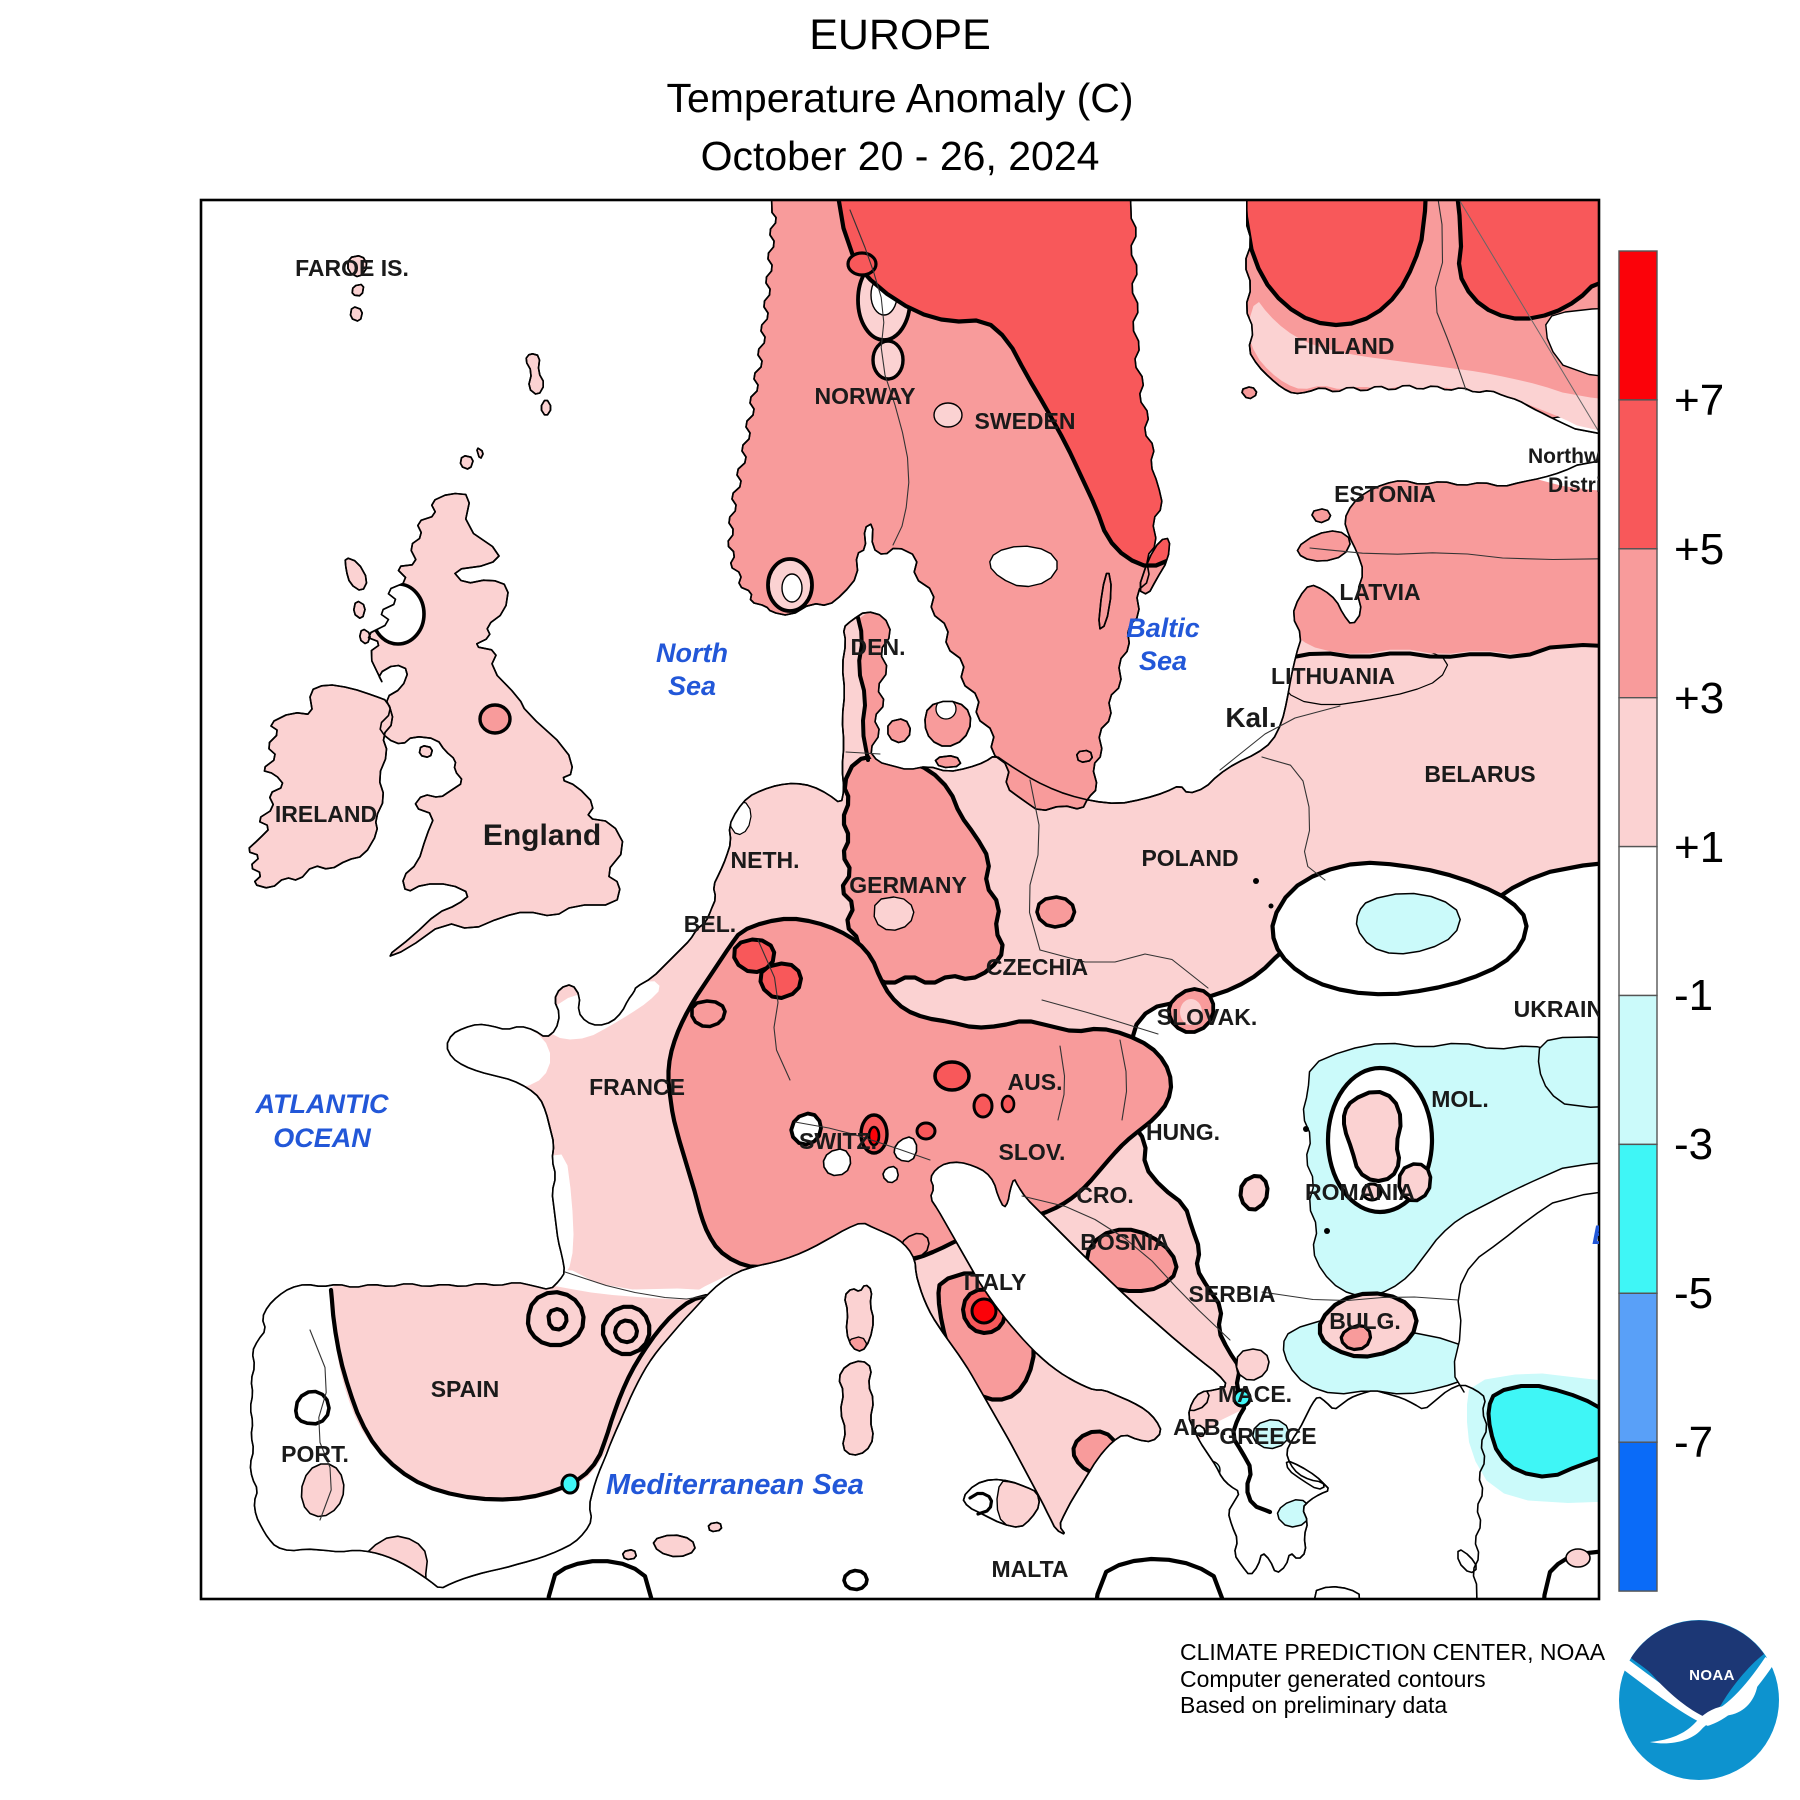 This screenshot has width=1800, height=1800. Describe the element at coordinates (908, 885) in the screenshot. I see `svg-text: GERMANY` at that location.